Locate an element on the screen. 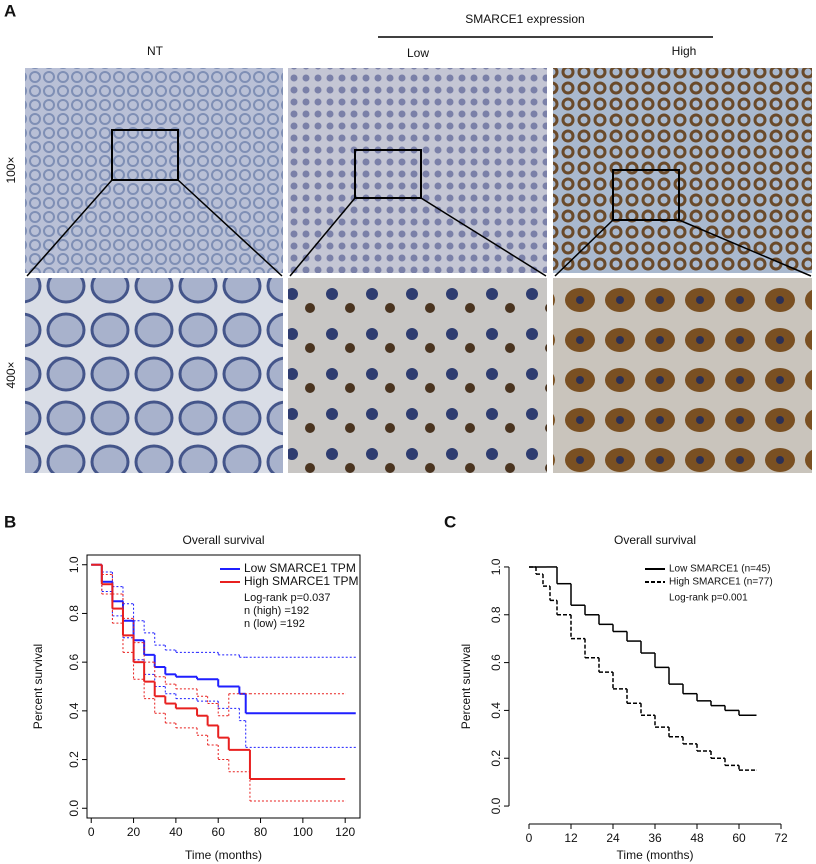  annotation: n (low) =192 is located at coordinates (274, 624).